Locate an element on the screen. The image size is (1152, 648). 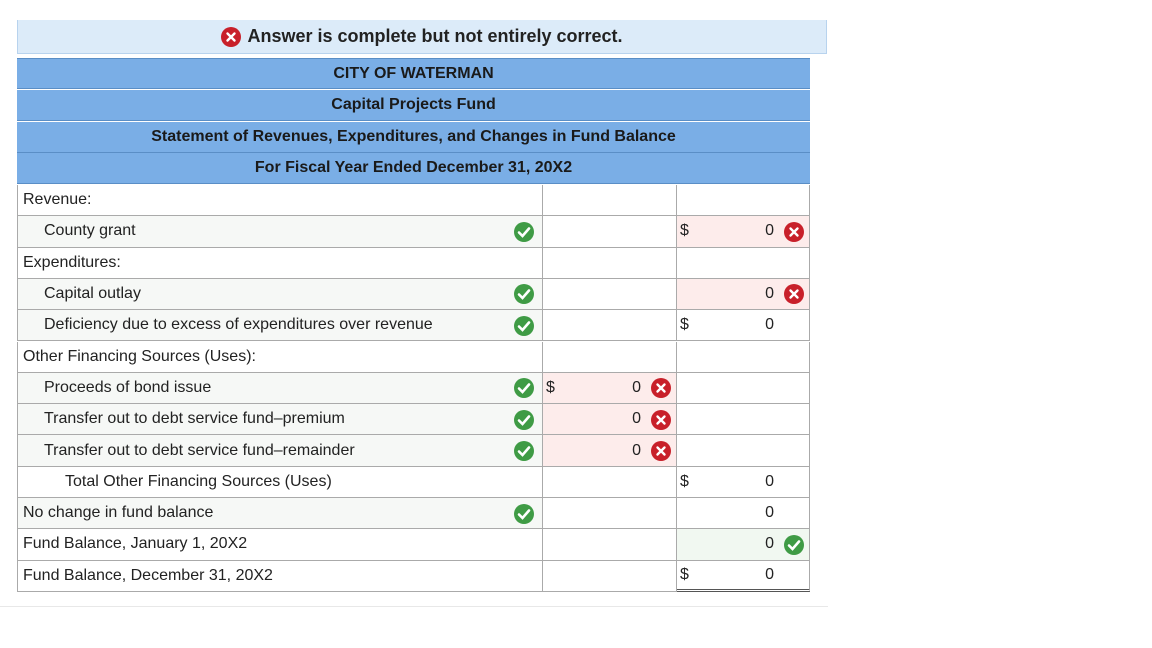
row-label-cell: Proceeds of bond issue is located at coordinates (280, 388).